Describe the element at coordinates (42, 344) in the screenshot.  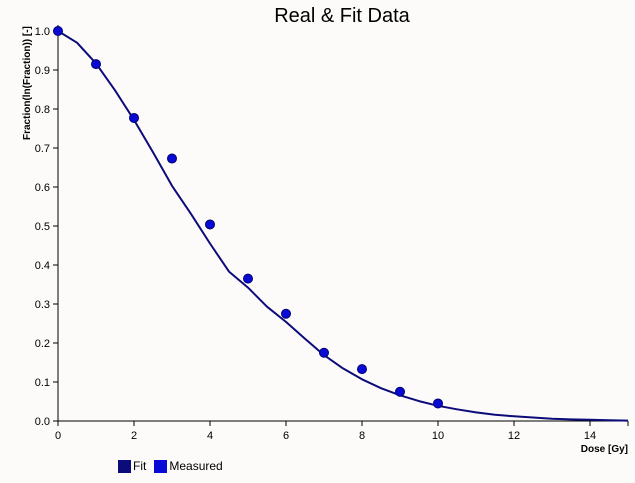
I see `y-tick-label: 0.2` at that location.